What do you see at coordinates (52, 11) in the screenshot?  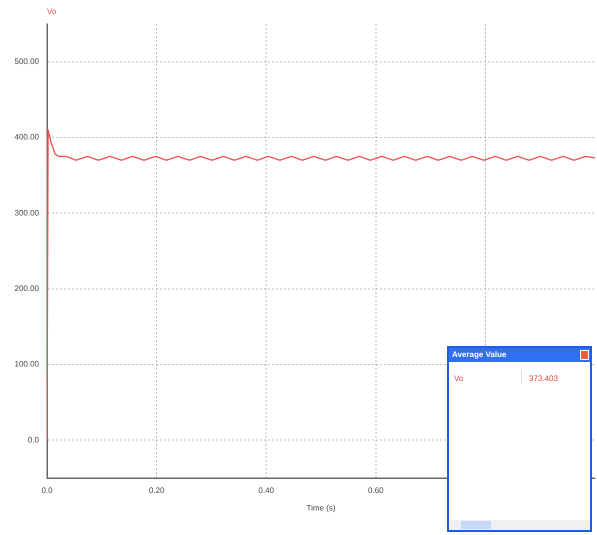 I see `text: Vo` at bounding box center [52, 11].